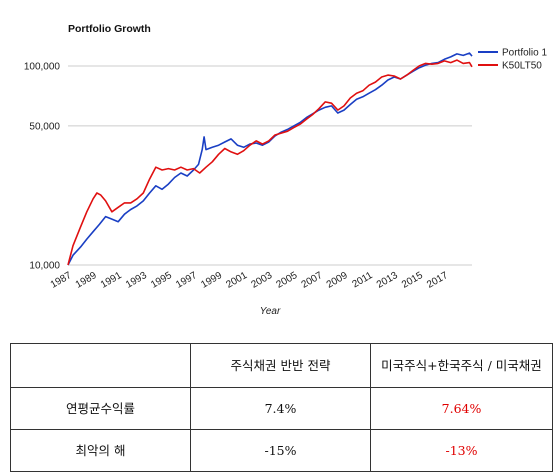 This screenshot has width=560, height=472. I want to click on x-tick-label: 2007, so click(312, 280).